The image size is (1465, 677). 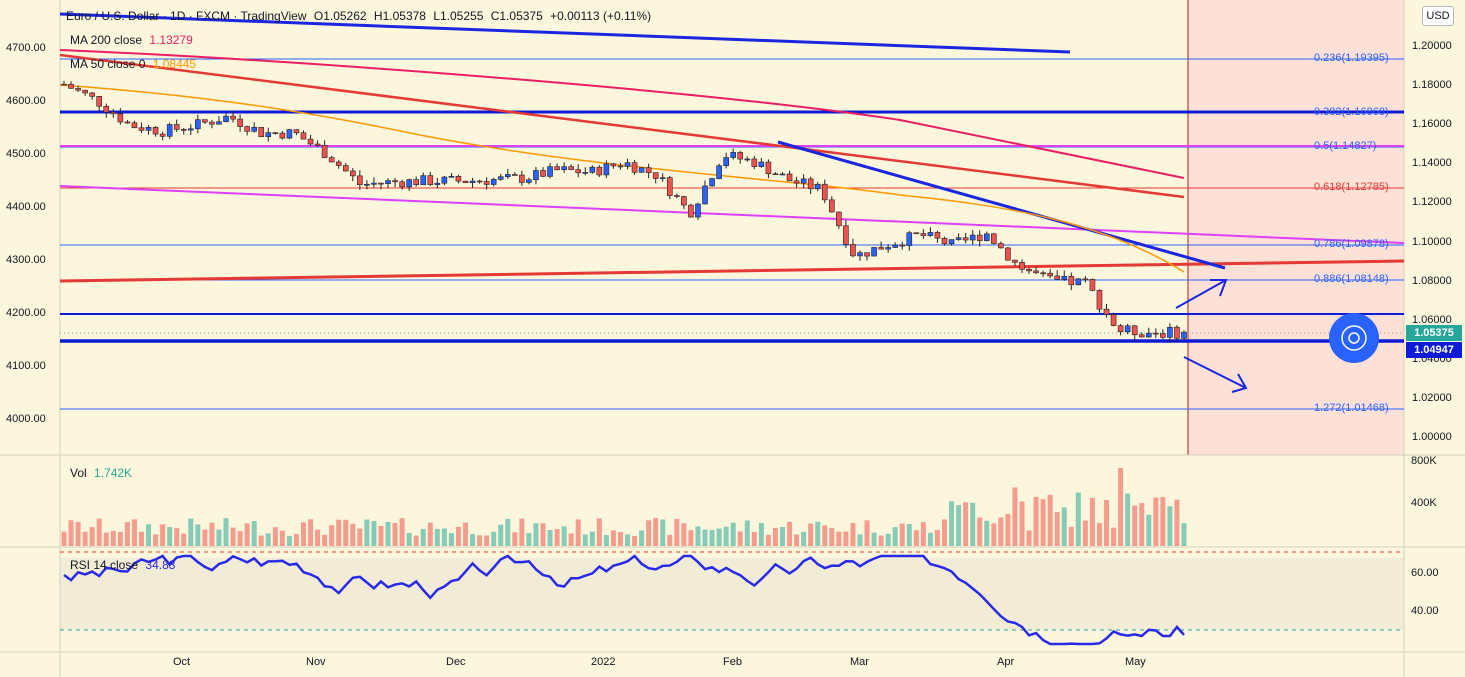 I want to click on ma200-legend: MA 200 close 1.13279, so click(x=133, y=40).